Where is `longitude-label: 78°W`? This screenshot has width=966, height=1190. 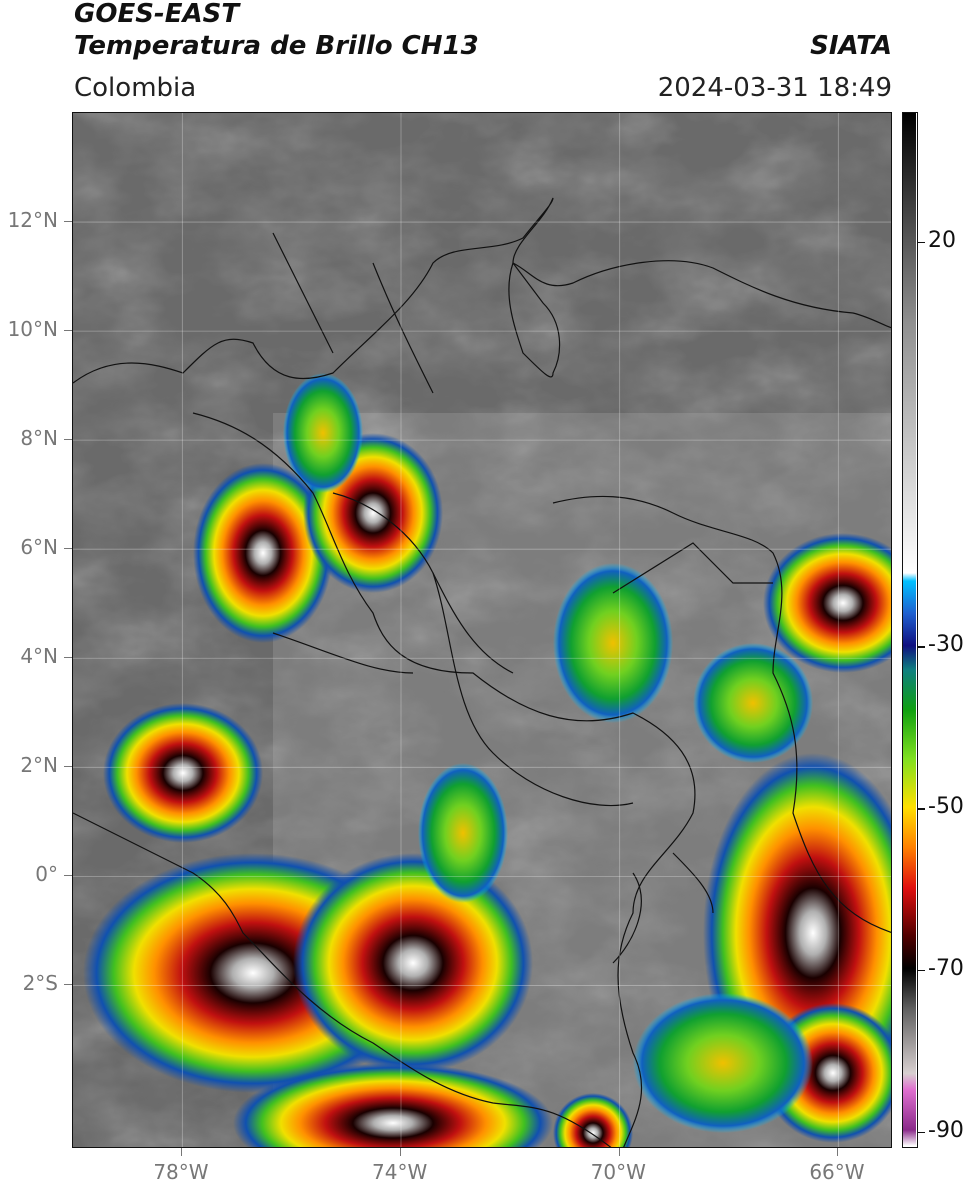 longitude-label: 78°W is located at coordinates (181, 1172).